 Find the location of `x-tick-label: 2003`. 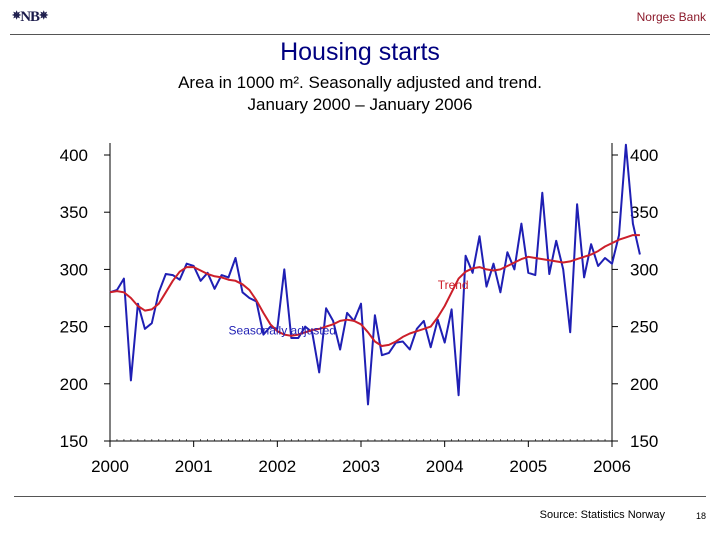

x-tick-label: 2003 is located at coordinates (361, 466).